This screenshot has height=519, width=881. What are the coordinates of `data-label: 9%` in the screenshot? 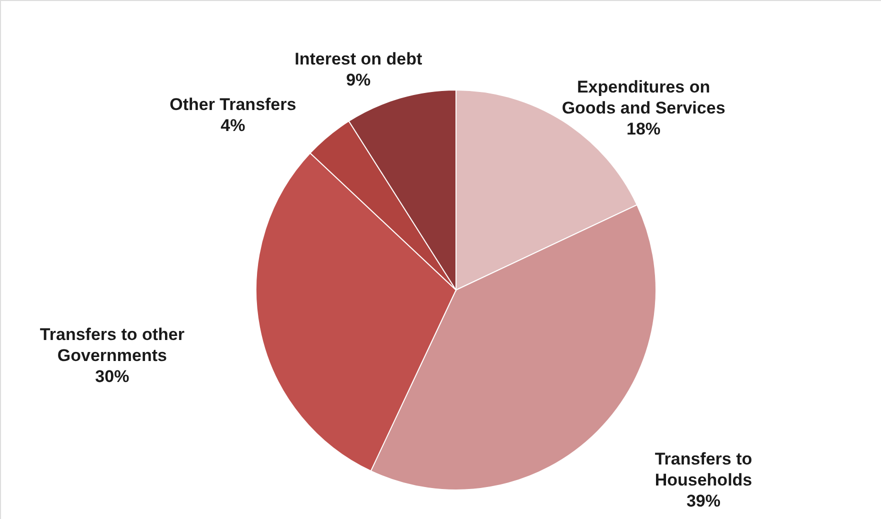 It's located at (358, 80).